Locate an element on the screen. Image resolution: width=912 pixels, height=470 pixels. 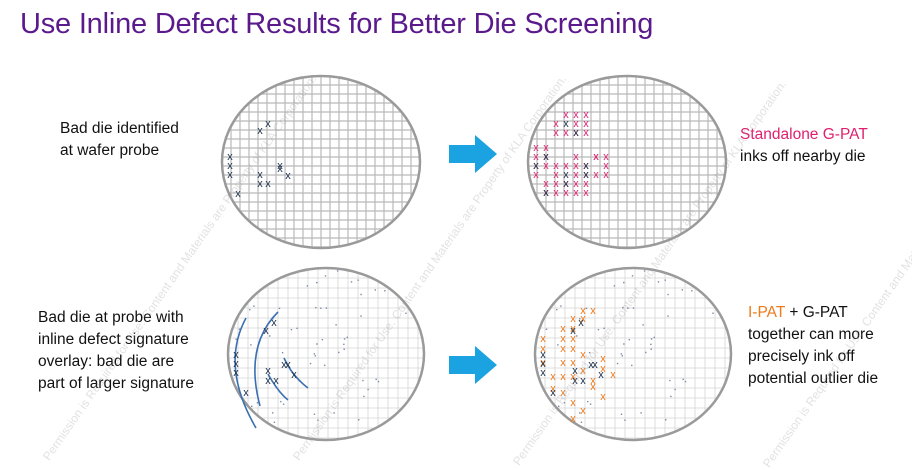
caption-line: together can more is located at coordinates (811, 334).